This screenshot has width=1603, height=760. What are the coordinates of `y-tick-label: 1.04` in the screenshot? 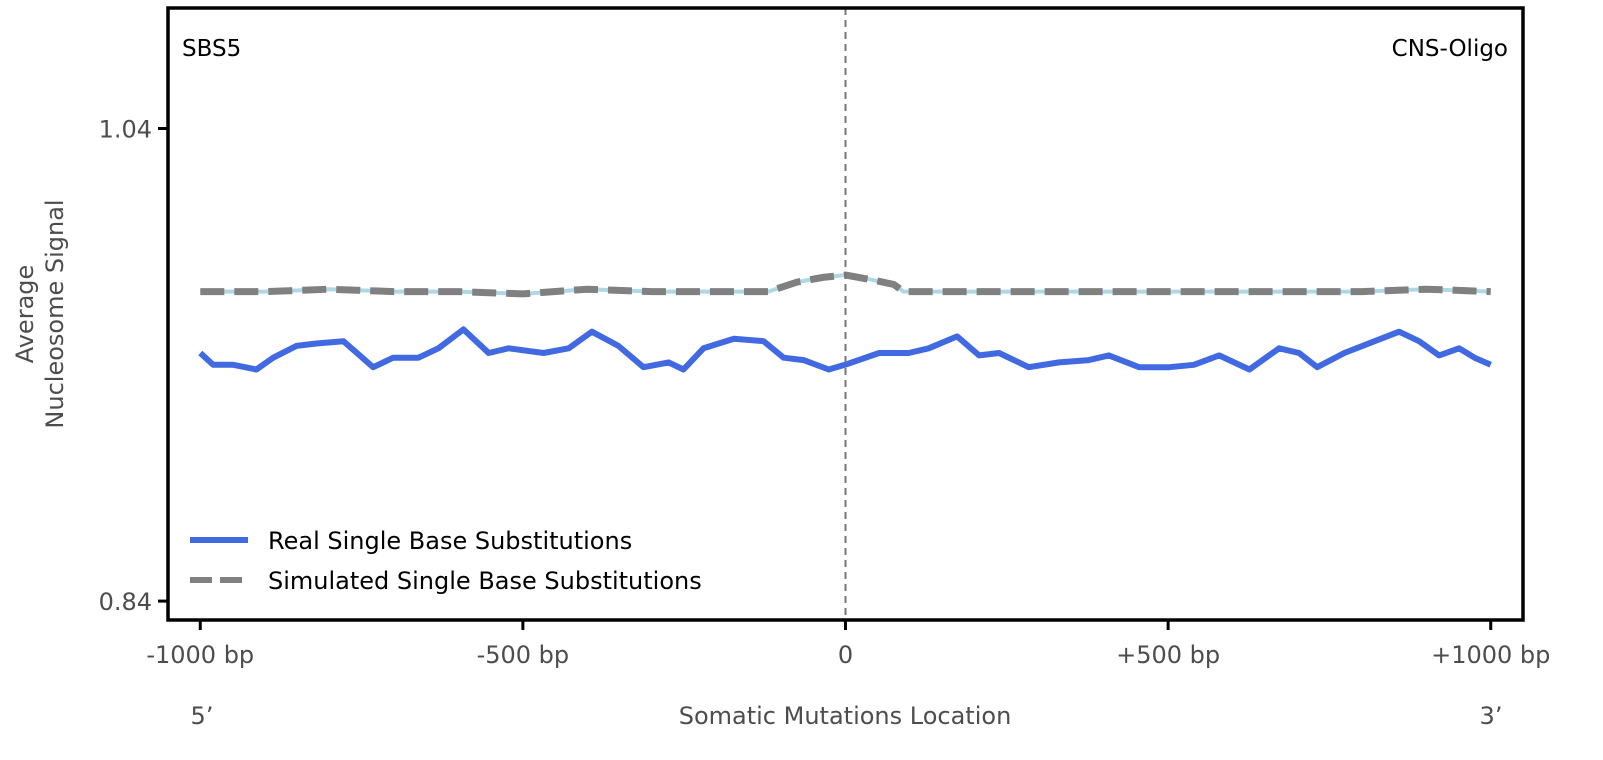 It's located at (125, 130).